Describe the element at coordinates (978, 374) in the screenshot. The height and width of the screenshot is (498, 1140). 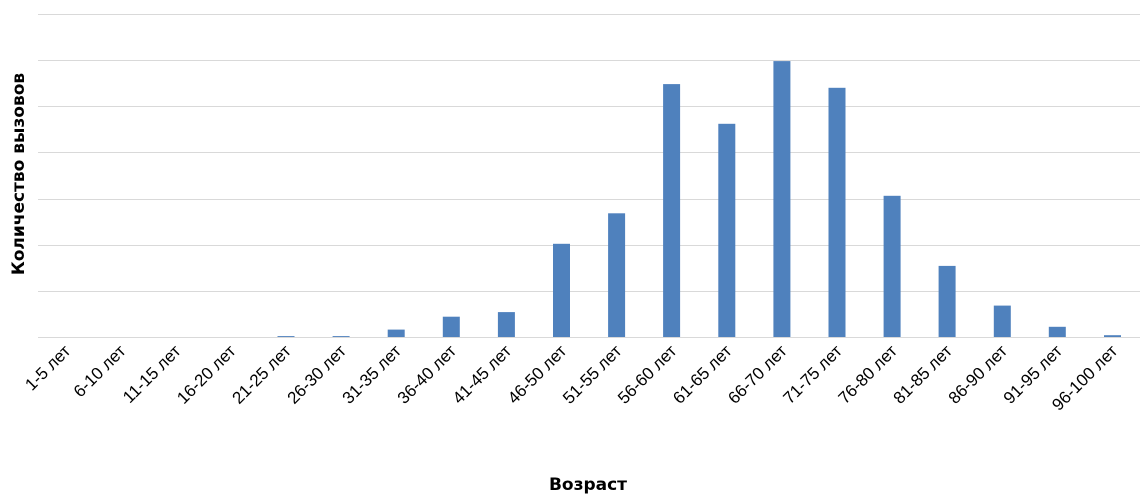
I see `x-tick-label-17: 86-90 лет` at that location.